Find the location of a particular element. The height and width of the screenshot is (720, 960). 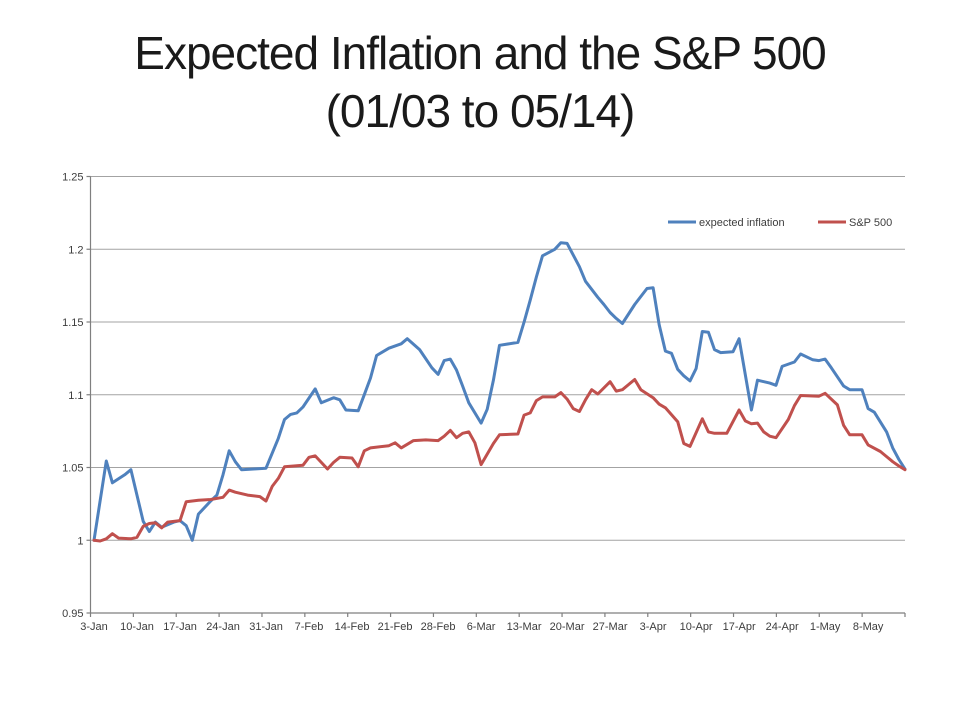

x-tick-label: 27-Mar is located at coordinates (610, 627).